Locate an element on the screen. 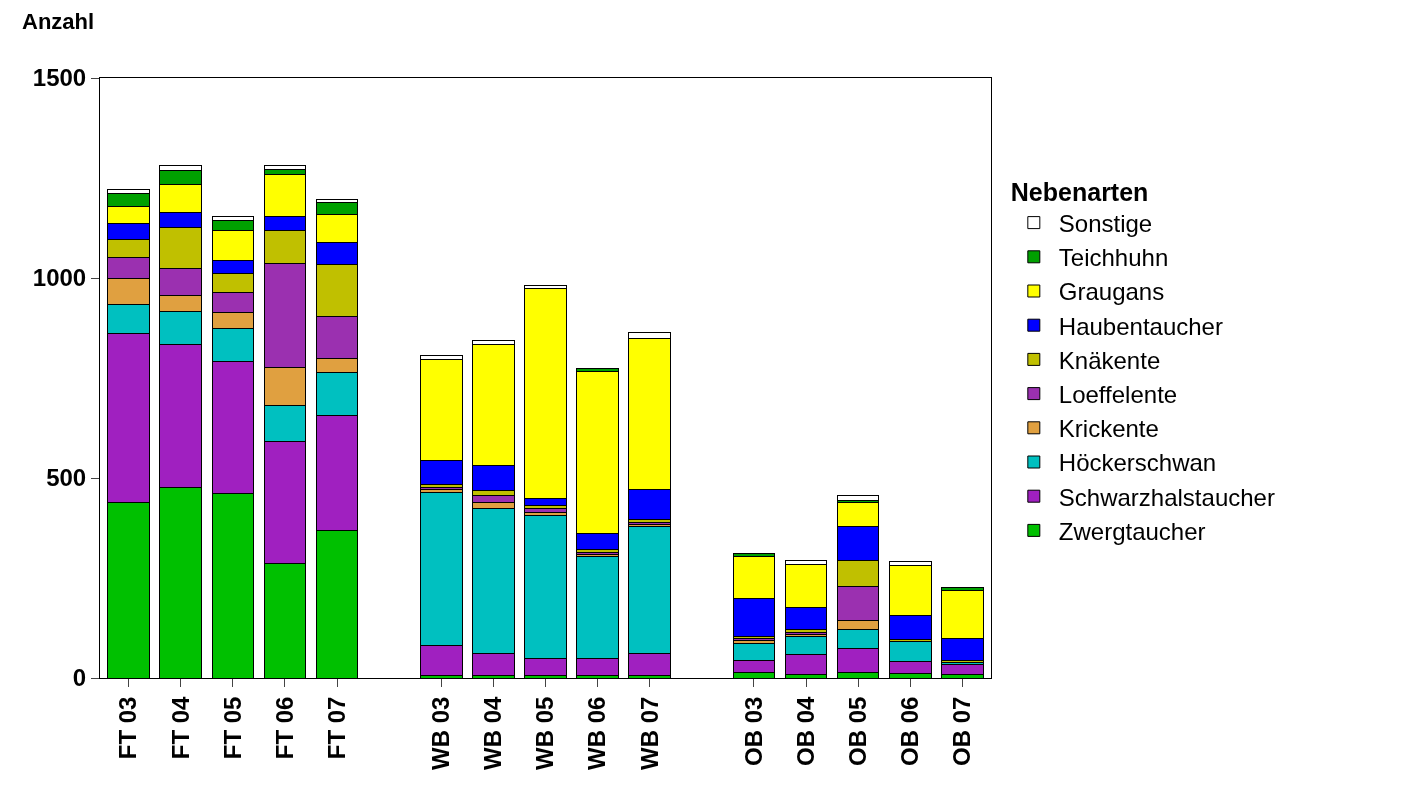 The image size is (1401, 805). x-tick-label: FT 04 is located at coordinates (180, 727).